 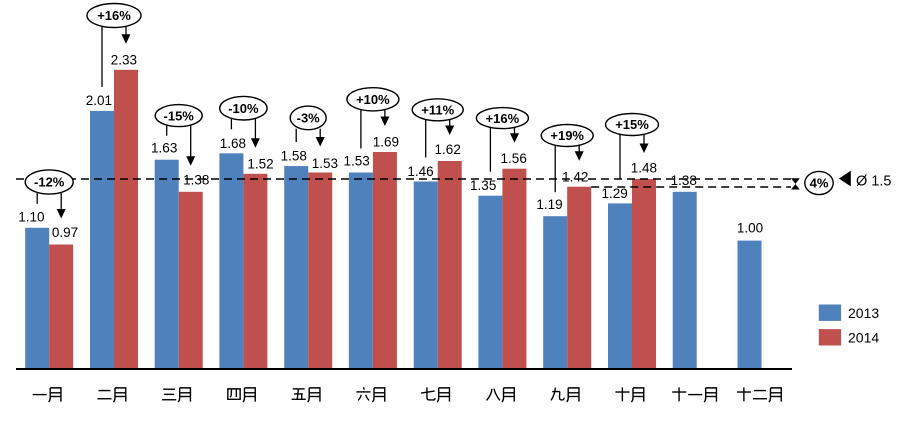 What do you see at coordinates (863, 313) in the screenshot?
I see `svg-text: 2013` at bounding box center [863, 313].